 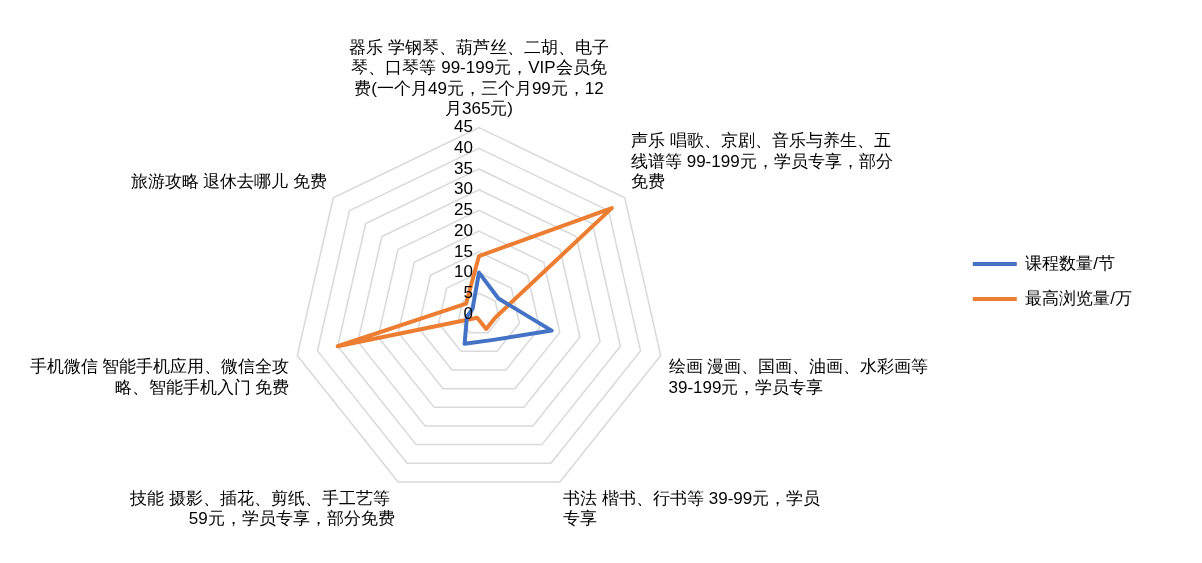 I want to click on spoke-label: 声乐 唱歌、京剧、音乐与养生、五线谱等 99-199元，学员专享，部分免费, so click(x=761, y=161).